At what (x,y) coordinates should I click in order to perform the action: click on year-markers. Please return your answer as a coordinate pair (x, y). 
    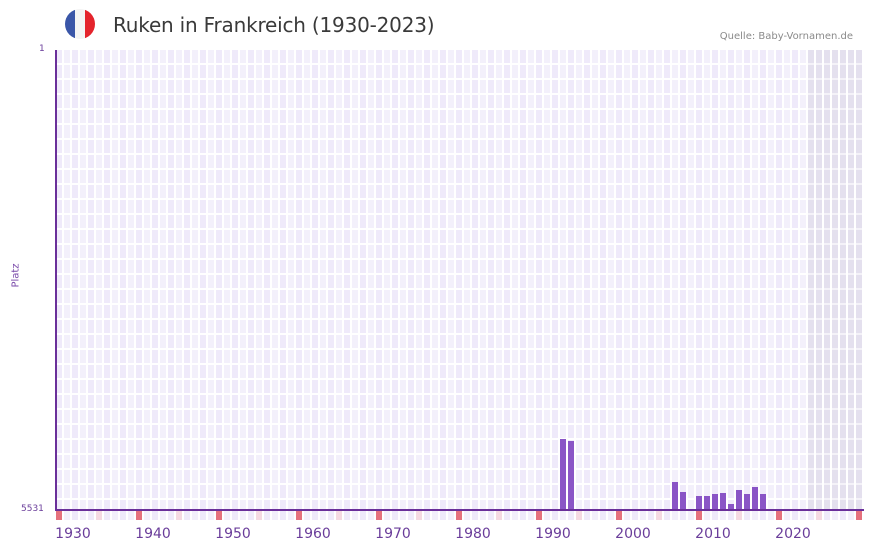
    Looking at the image, I should click on (460, 515).